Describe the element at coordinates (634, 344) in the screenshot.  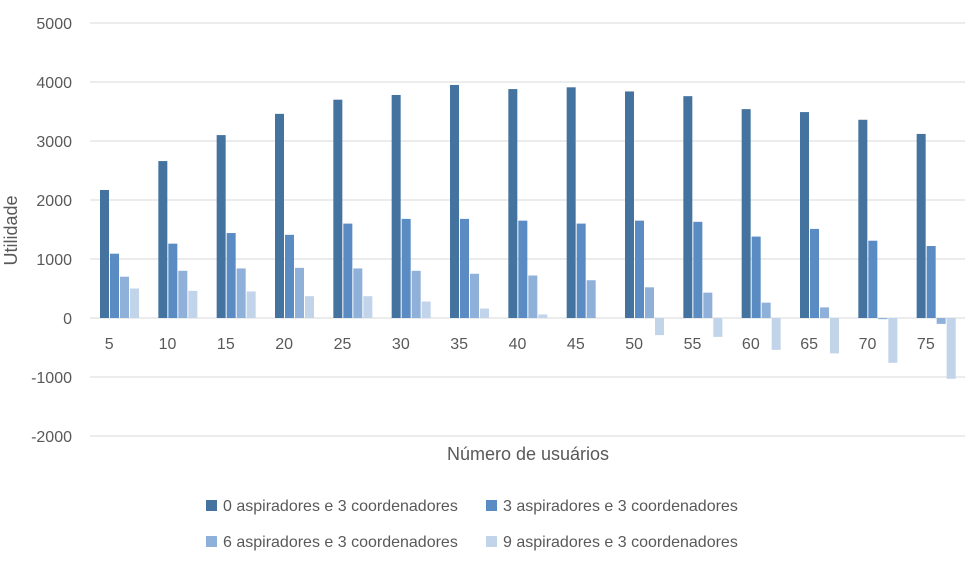
I see `x-tick-label: 50` at that location.